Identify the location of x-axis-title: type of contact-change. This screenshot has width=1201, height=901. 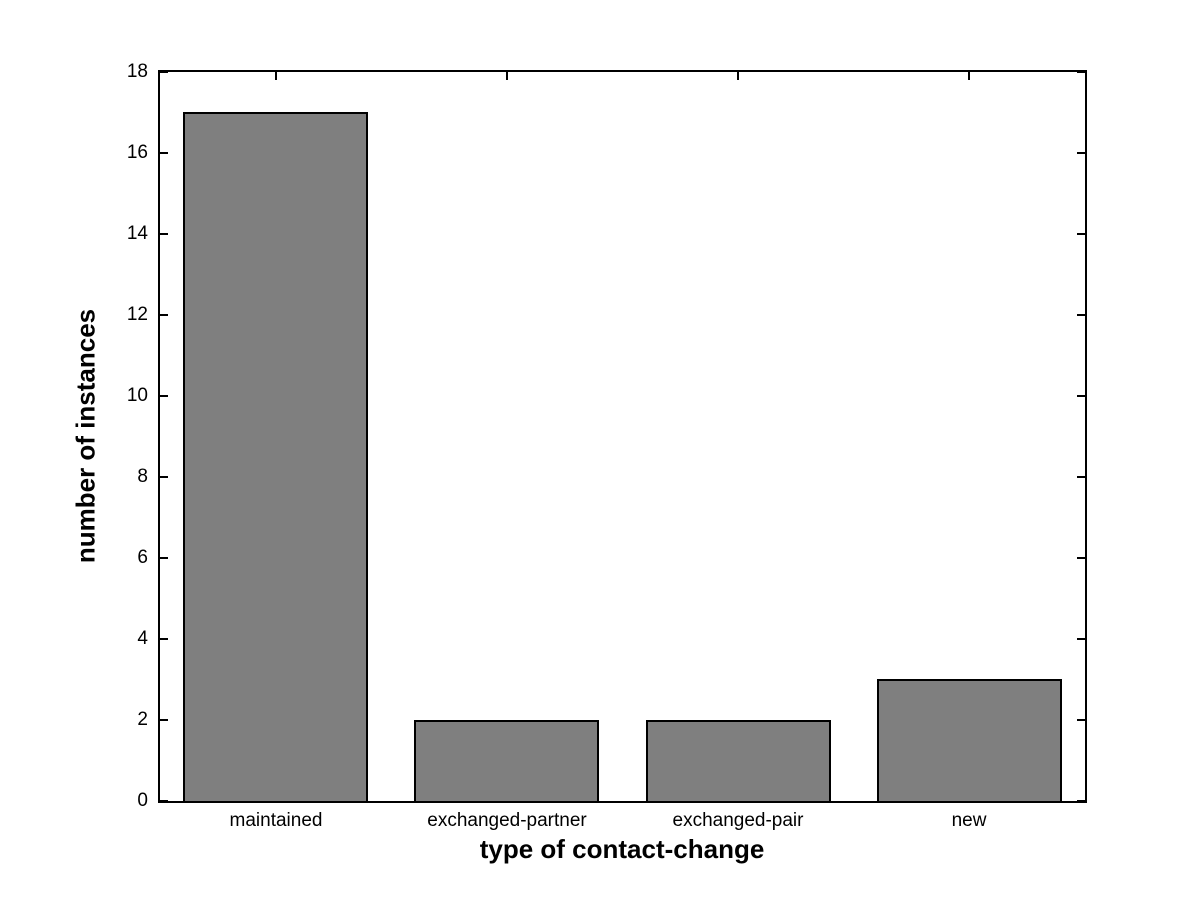
(622, 849).